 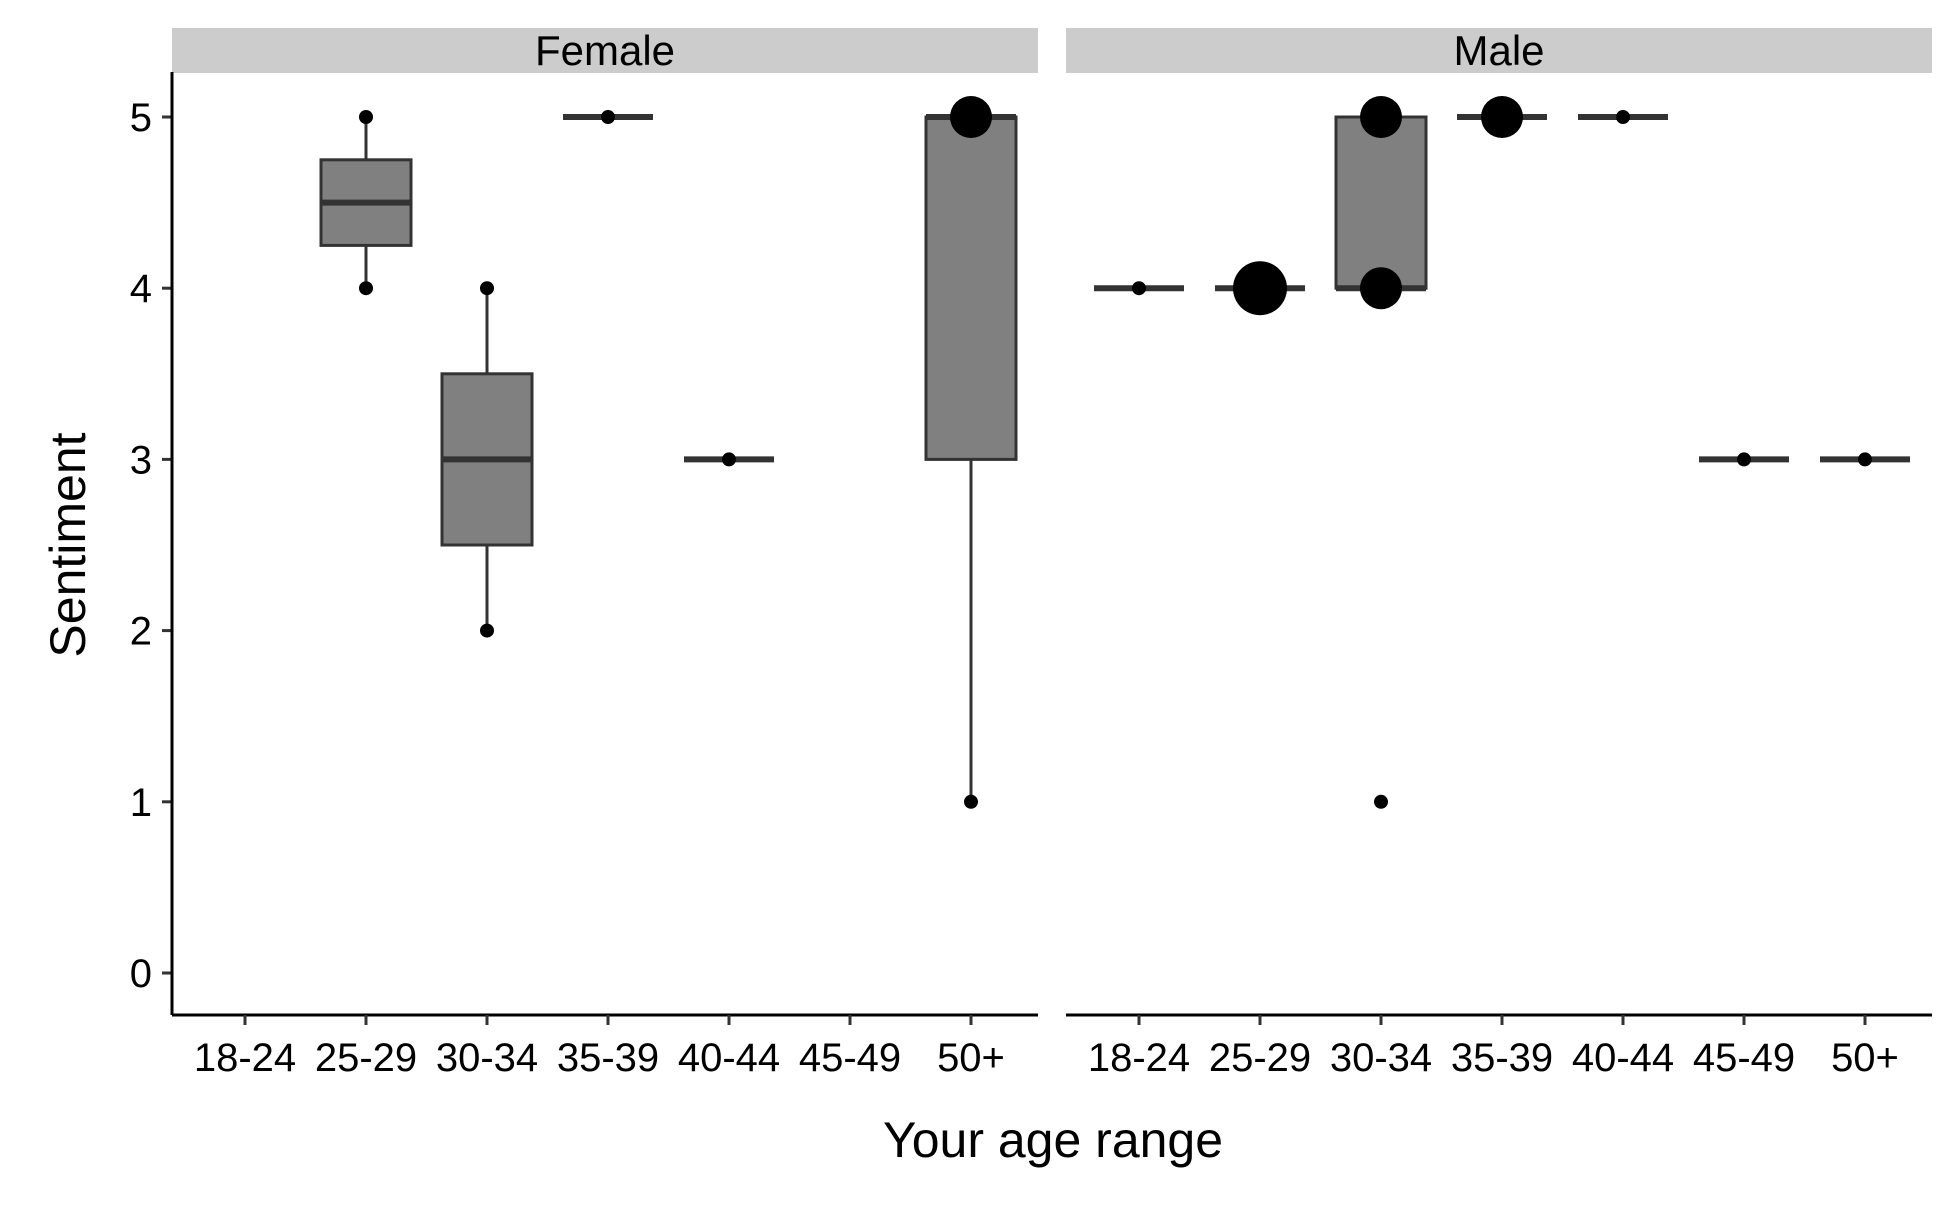 I want to click on box-50+, so click(x=971, y=458).